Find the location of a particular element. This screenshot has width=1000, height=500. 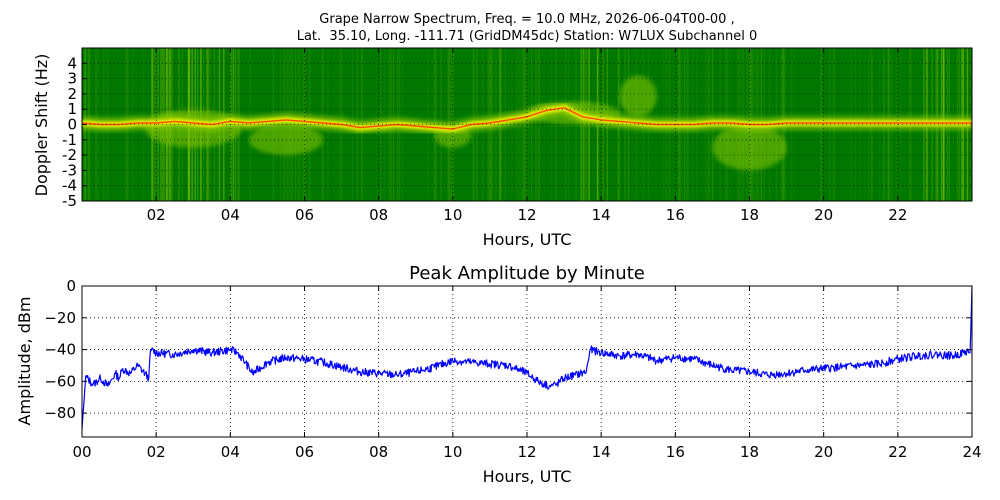

spectrum-y-tick-label: -5 is located at coordinates (69, 201).